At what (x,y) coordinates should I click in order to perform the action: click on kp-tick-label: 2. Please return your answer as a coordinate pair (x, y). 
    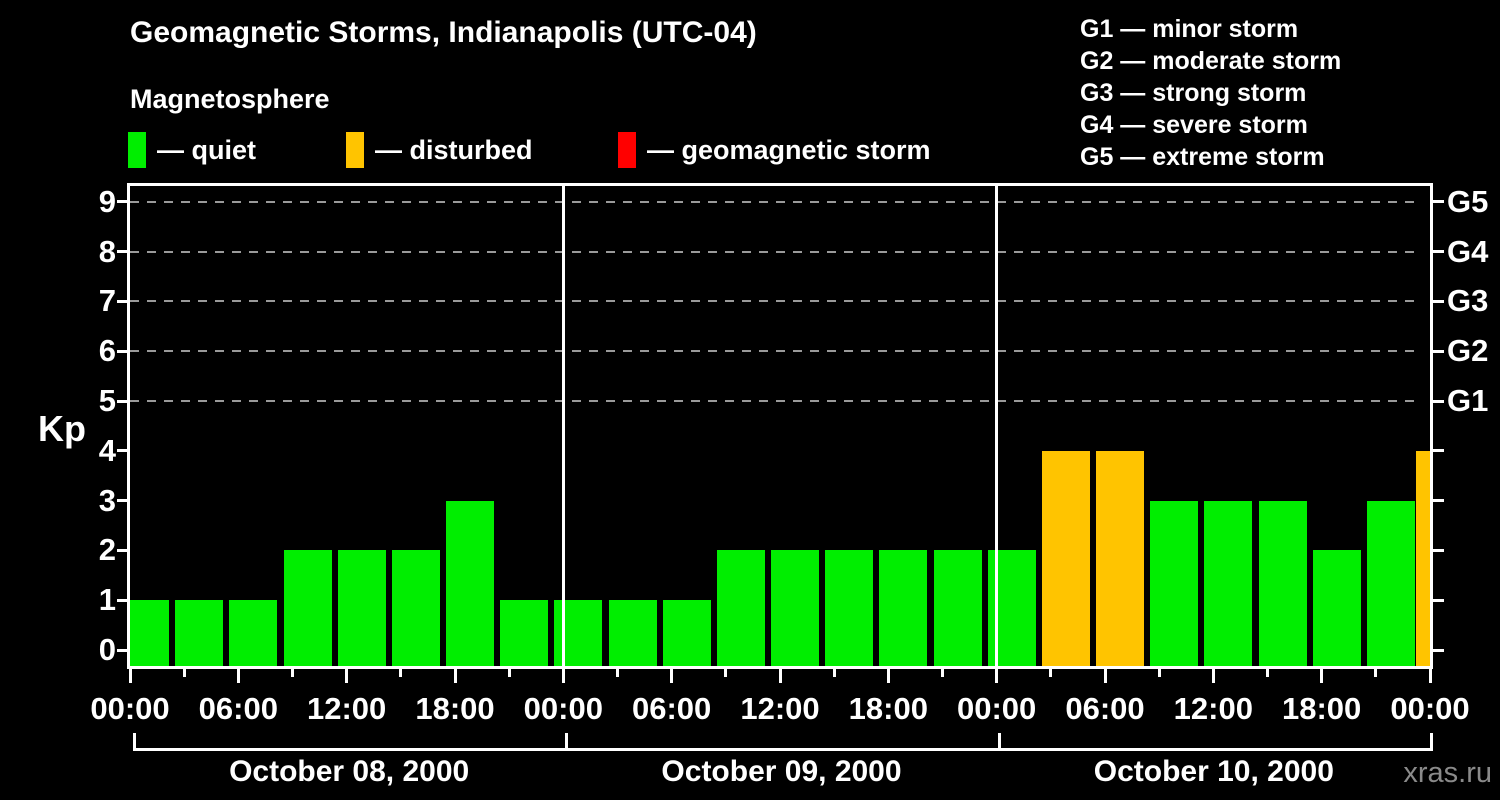
    Looking at the image, I should click on (107, 550).